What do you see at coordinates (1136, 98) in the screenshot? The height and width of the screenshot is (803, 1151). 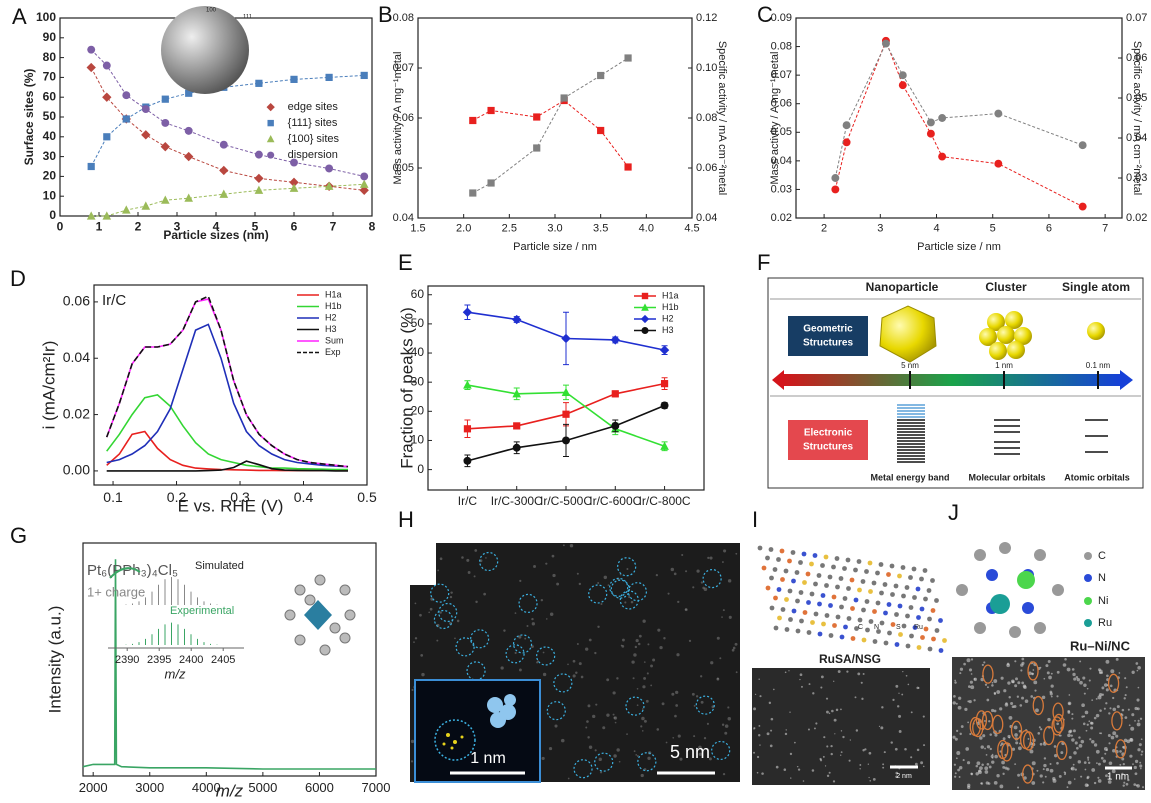 I see `y2-tick-label: 0.05` at bounding box center [1136, 98].